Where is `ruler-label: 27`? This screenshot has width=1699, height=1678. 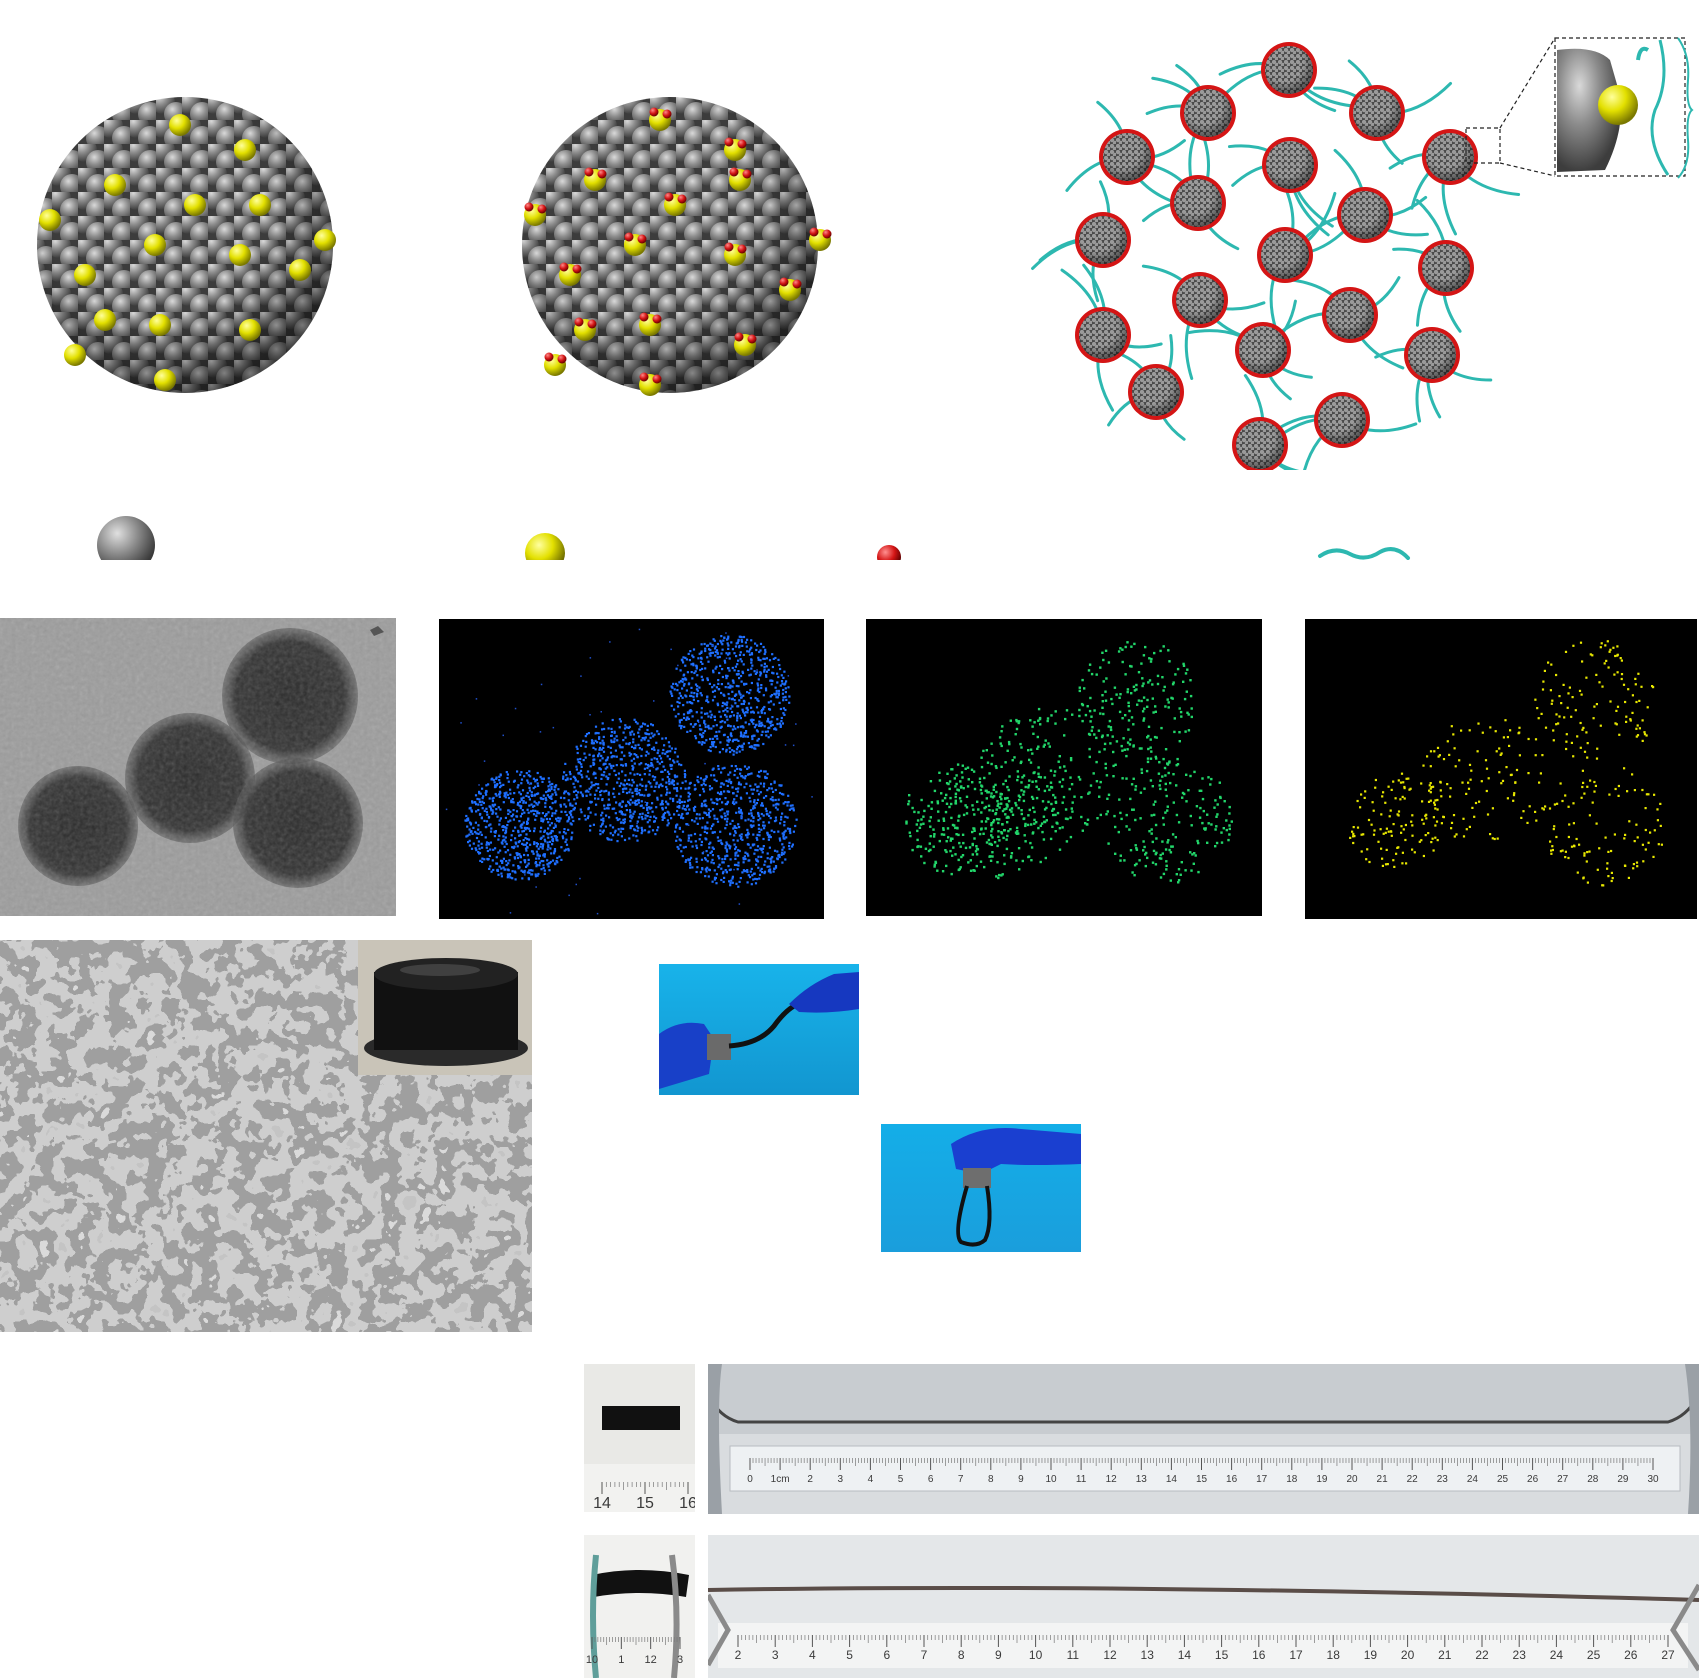 ruler-label: 27 is located at coordinates (1668, 1655).